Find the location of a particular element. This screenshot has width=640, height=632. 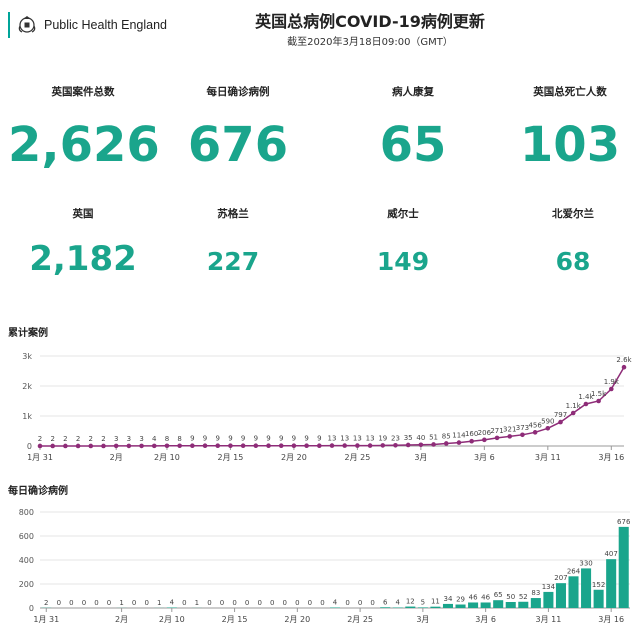

stat-label: 苏格兰 is located at coordinates (233, 214).